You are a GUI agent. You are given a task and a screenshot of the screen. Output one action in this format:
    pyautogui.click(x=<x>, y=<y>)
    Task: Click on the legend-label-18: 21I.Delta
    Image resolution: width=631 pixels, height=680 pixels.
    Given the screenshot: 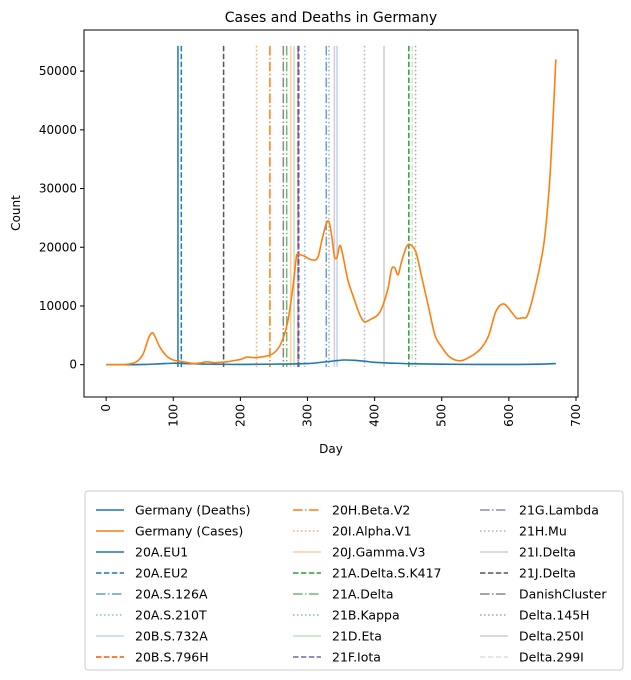 What is the action you would take?
    pyautogui.click(x=547, y=552)
    